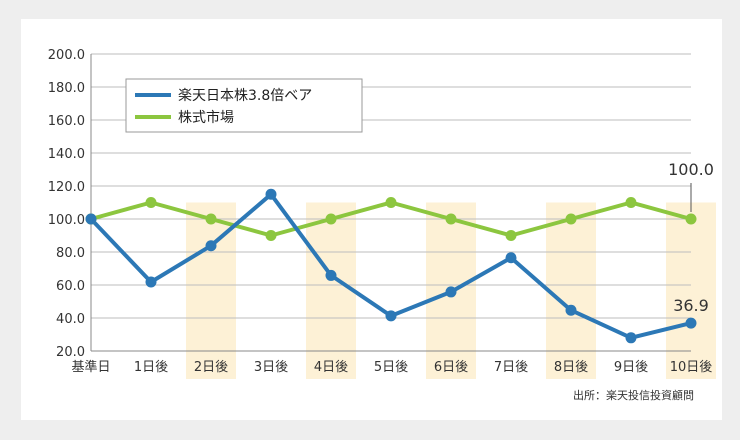  Describe the element at coordinates (70, 352) in the screenshot. I see `y-tick-label: 20.0` at that location.